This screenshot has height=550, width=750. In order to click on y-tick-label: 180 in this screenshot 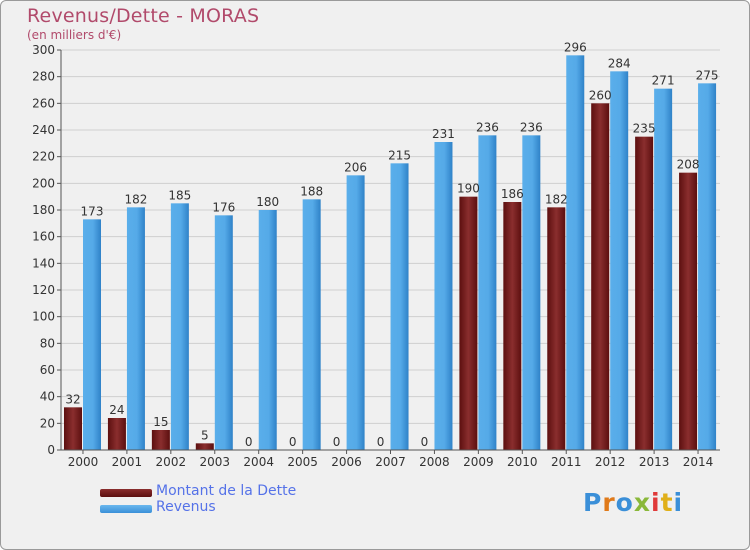, I will do `click(43, 210)`.